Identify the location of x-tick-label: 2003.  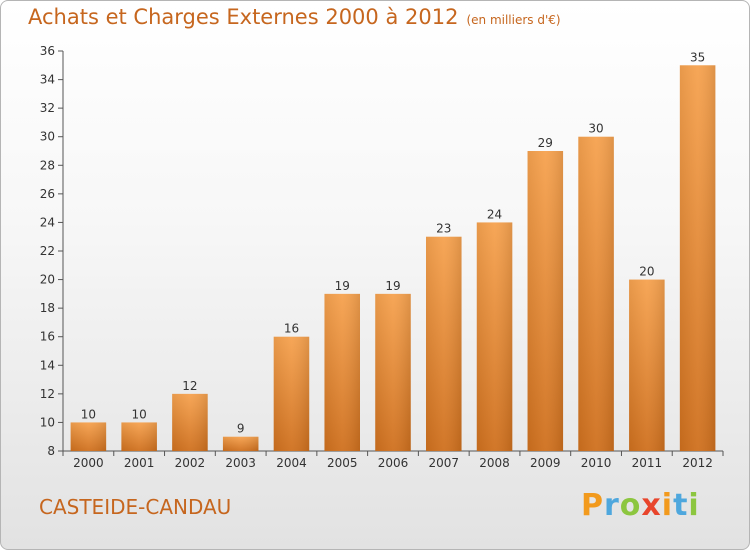
(240, 463).